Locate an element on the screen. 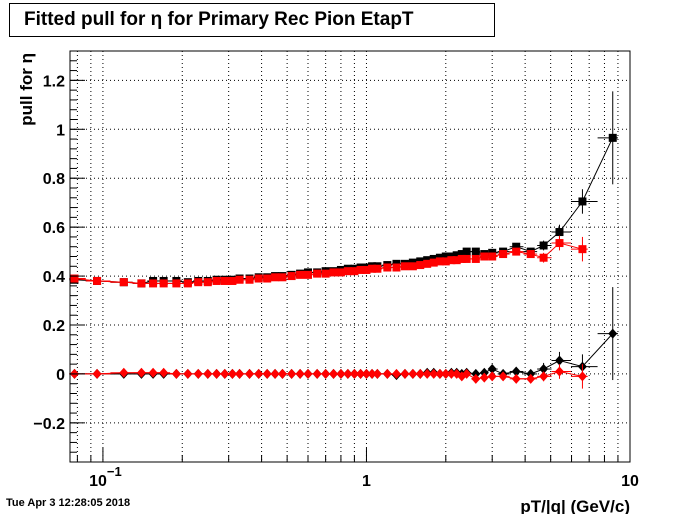  footer-date: Tue Apr 3 12:28:05 2018 is located at coordinates (68, 503).